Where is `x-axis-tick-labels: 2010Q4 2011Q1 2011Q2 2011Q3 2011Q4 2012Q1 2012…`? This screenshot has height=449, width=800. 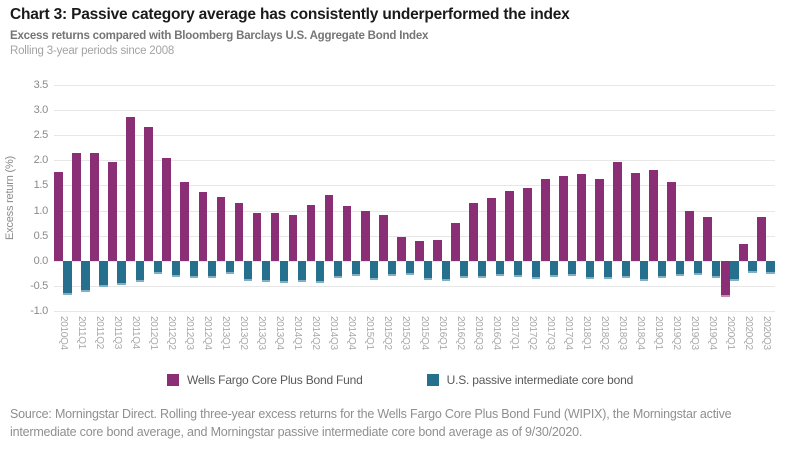 x-axis-tick-labels: 2010Q4 2011Q1 2011Q2 2011Q3 2011Q4 2012Q1 2012… is located at coordinates (414, 340).